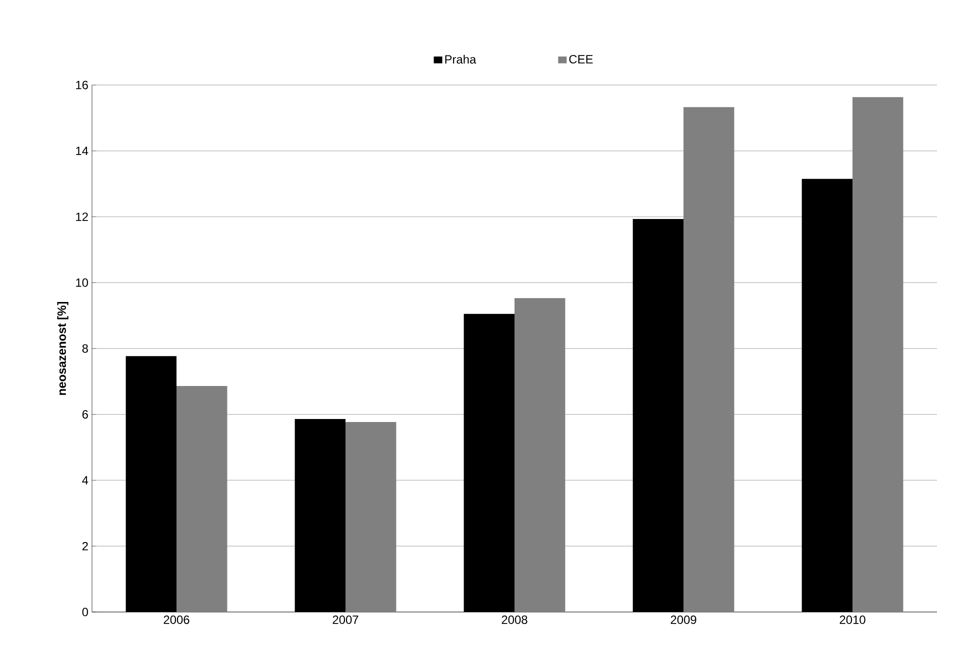 The image size is (954, 671). Describe the element at coordinates (853, 620) in the screenshot. I see `x-tick-label: 2010` at that location.